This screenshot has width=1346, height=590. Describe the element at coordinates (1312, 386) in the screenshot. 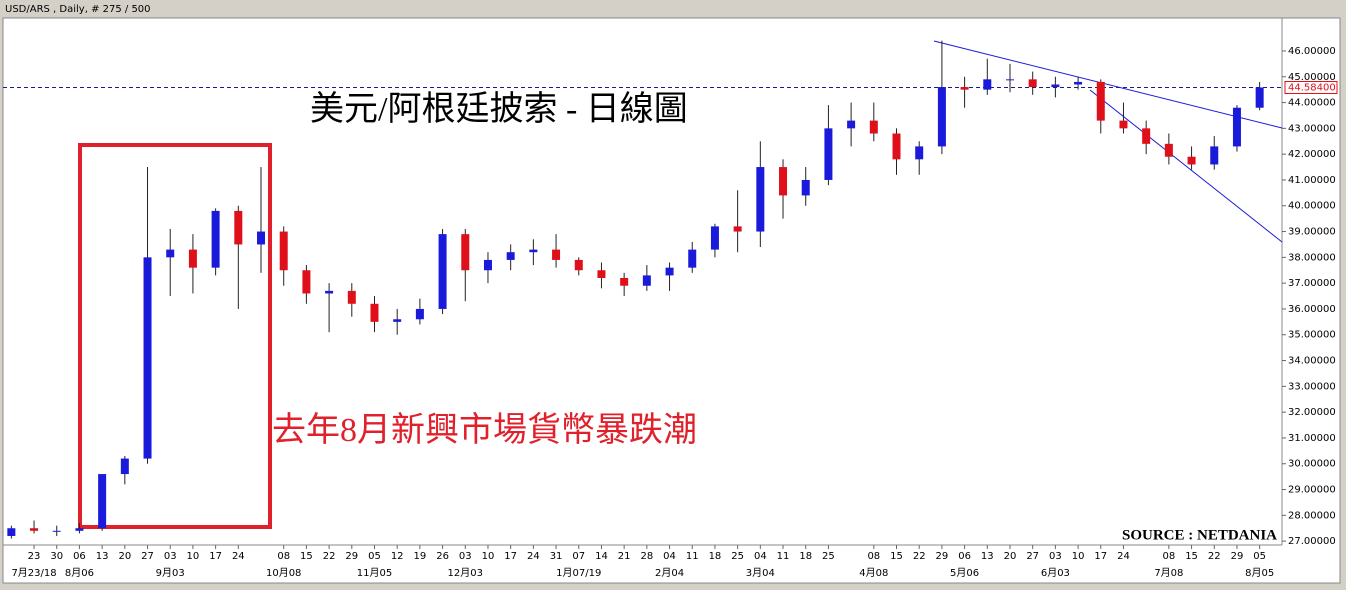

I see `y-tick-label: 33.00000` at that location.